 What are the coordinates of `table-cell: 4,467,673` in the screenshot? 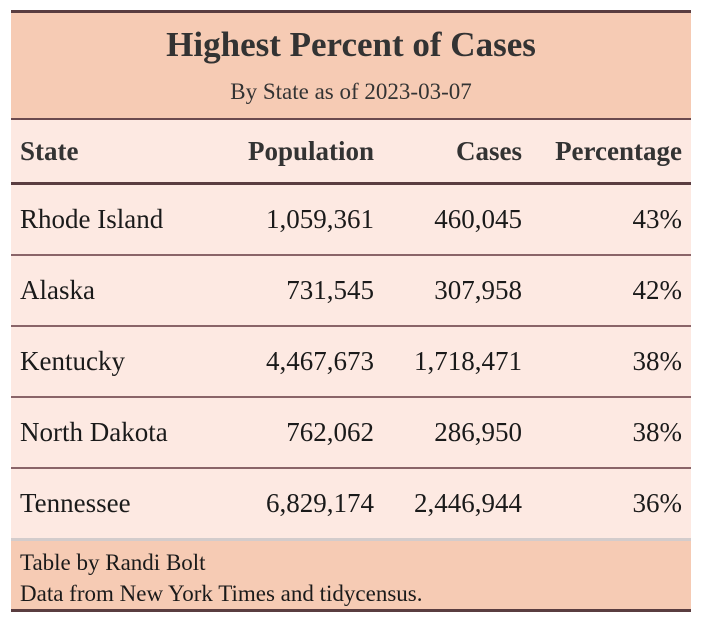 It's located at (320, 361).